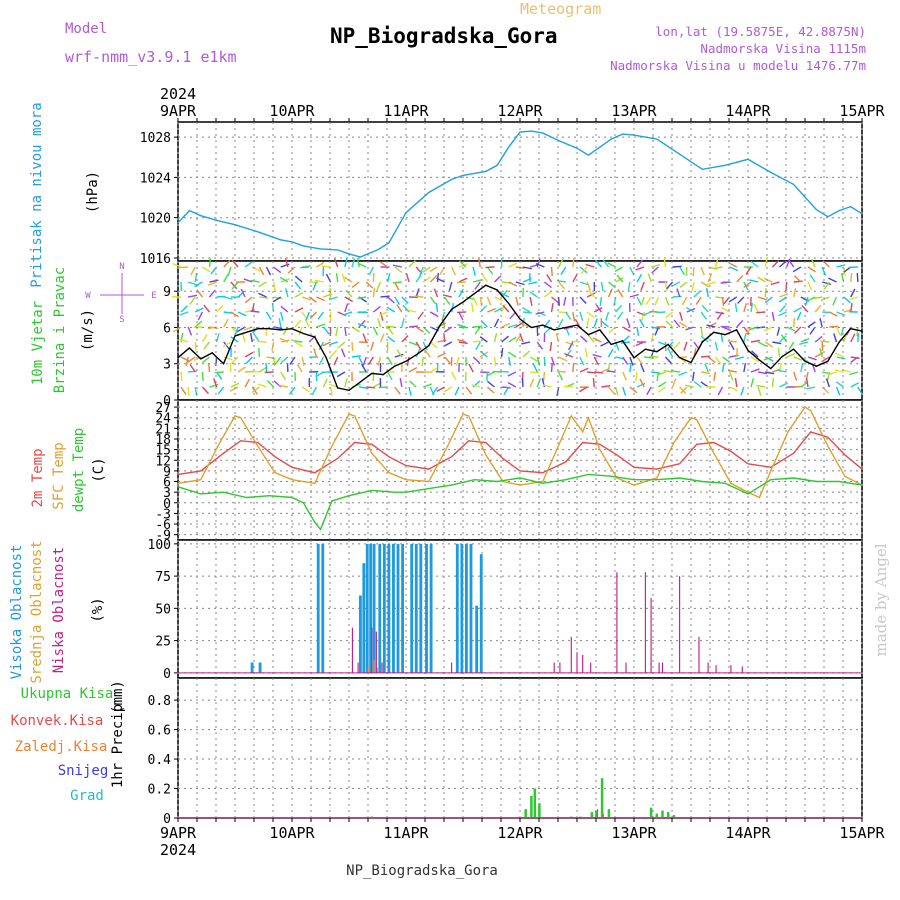  What do you see at coordinates (163, 514) in the screenshot?
I see `y-tick-label: -3` at bounding box center [163, 514].